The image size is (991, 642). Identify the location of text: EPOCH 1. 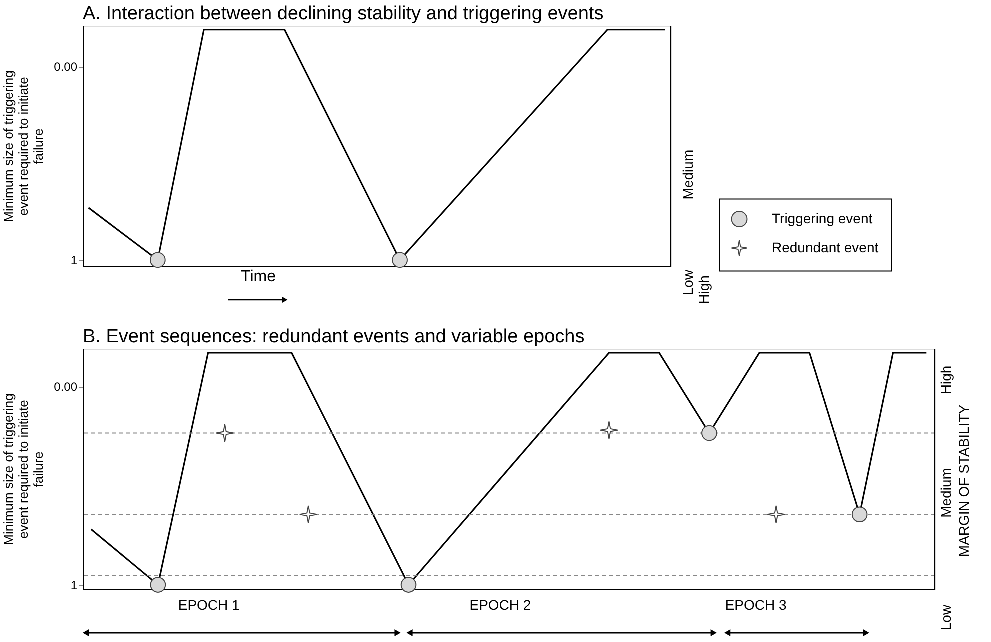
(209, 604).